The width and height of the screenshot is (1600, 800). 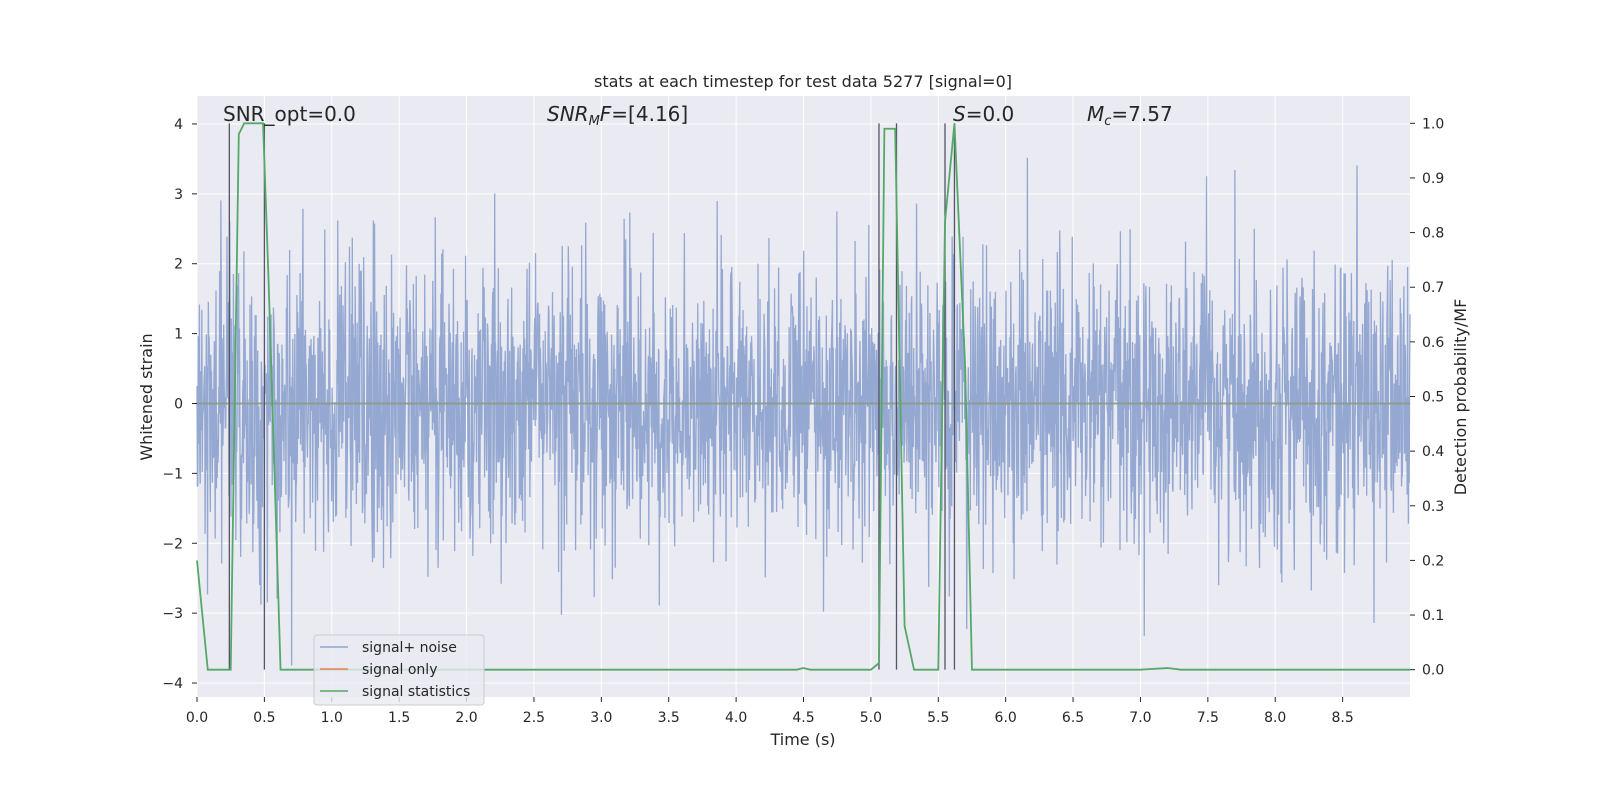 I want to click on y2-tick-label: 0.2, so click(x=1433, y=561).